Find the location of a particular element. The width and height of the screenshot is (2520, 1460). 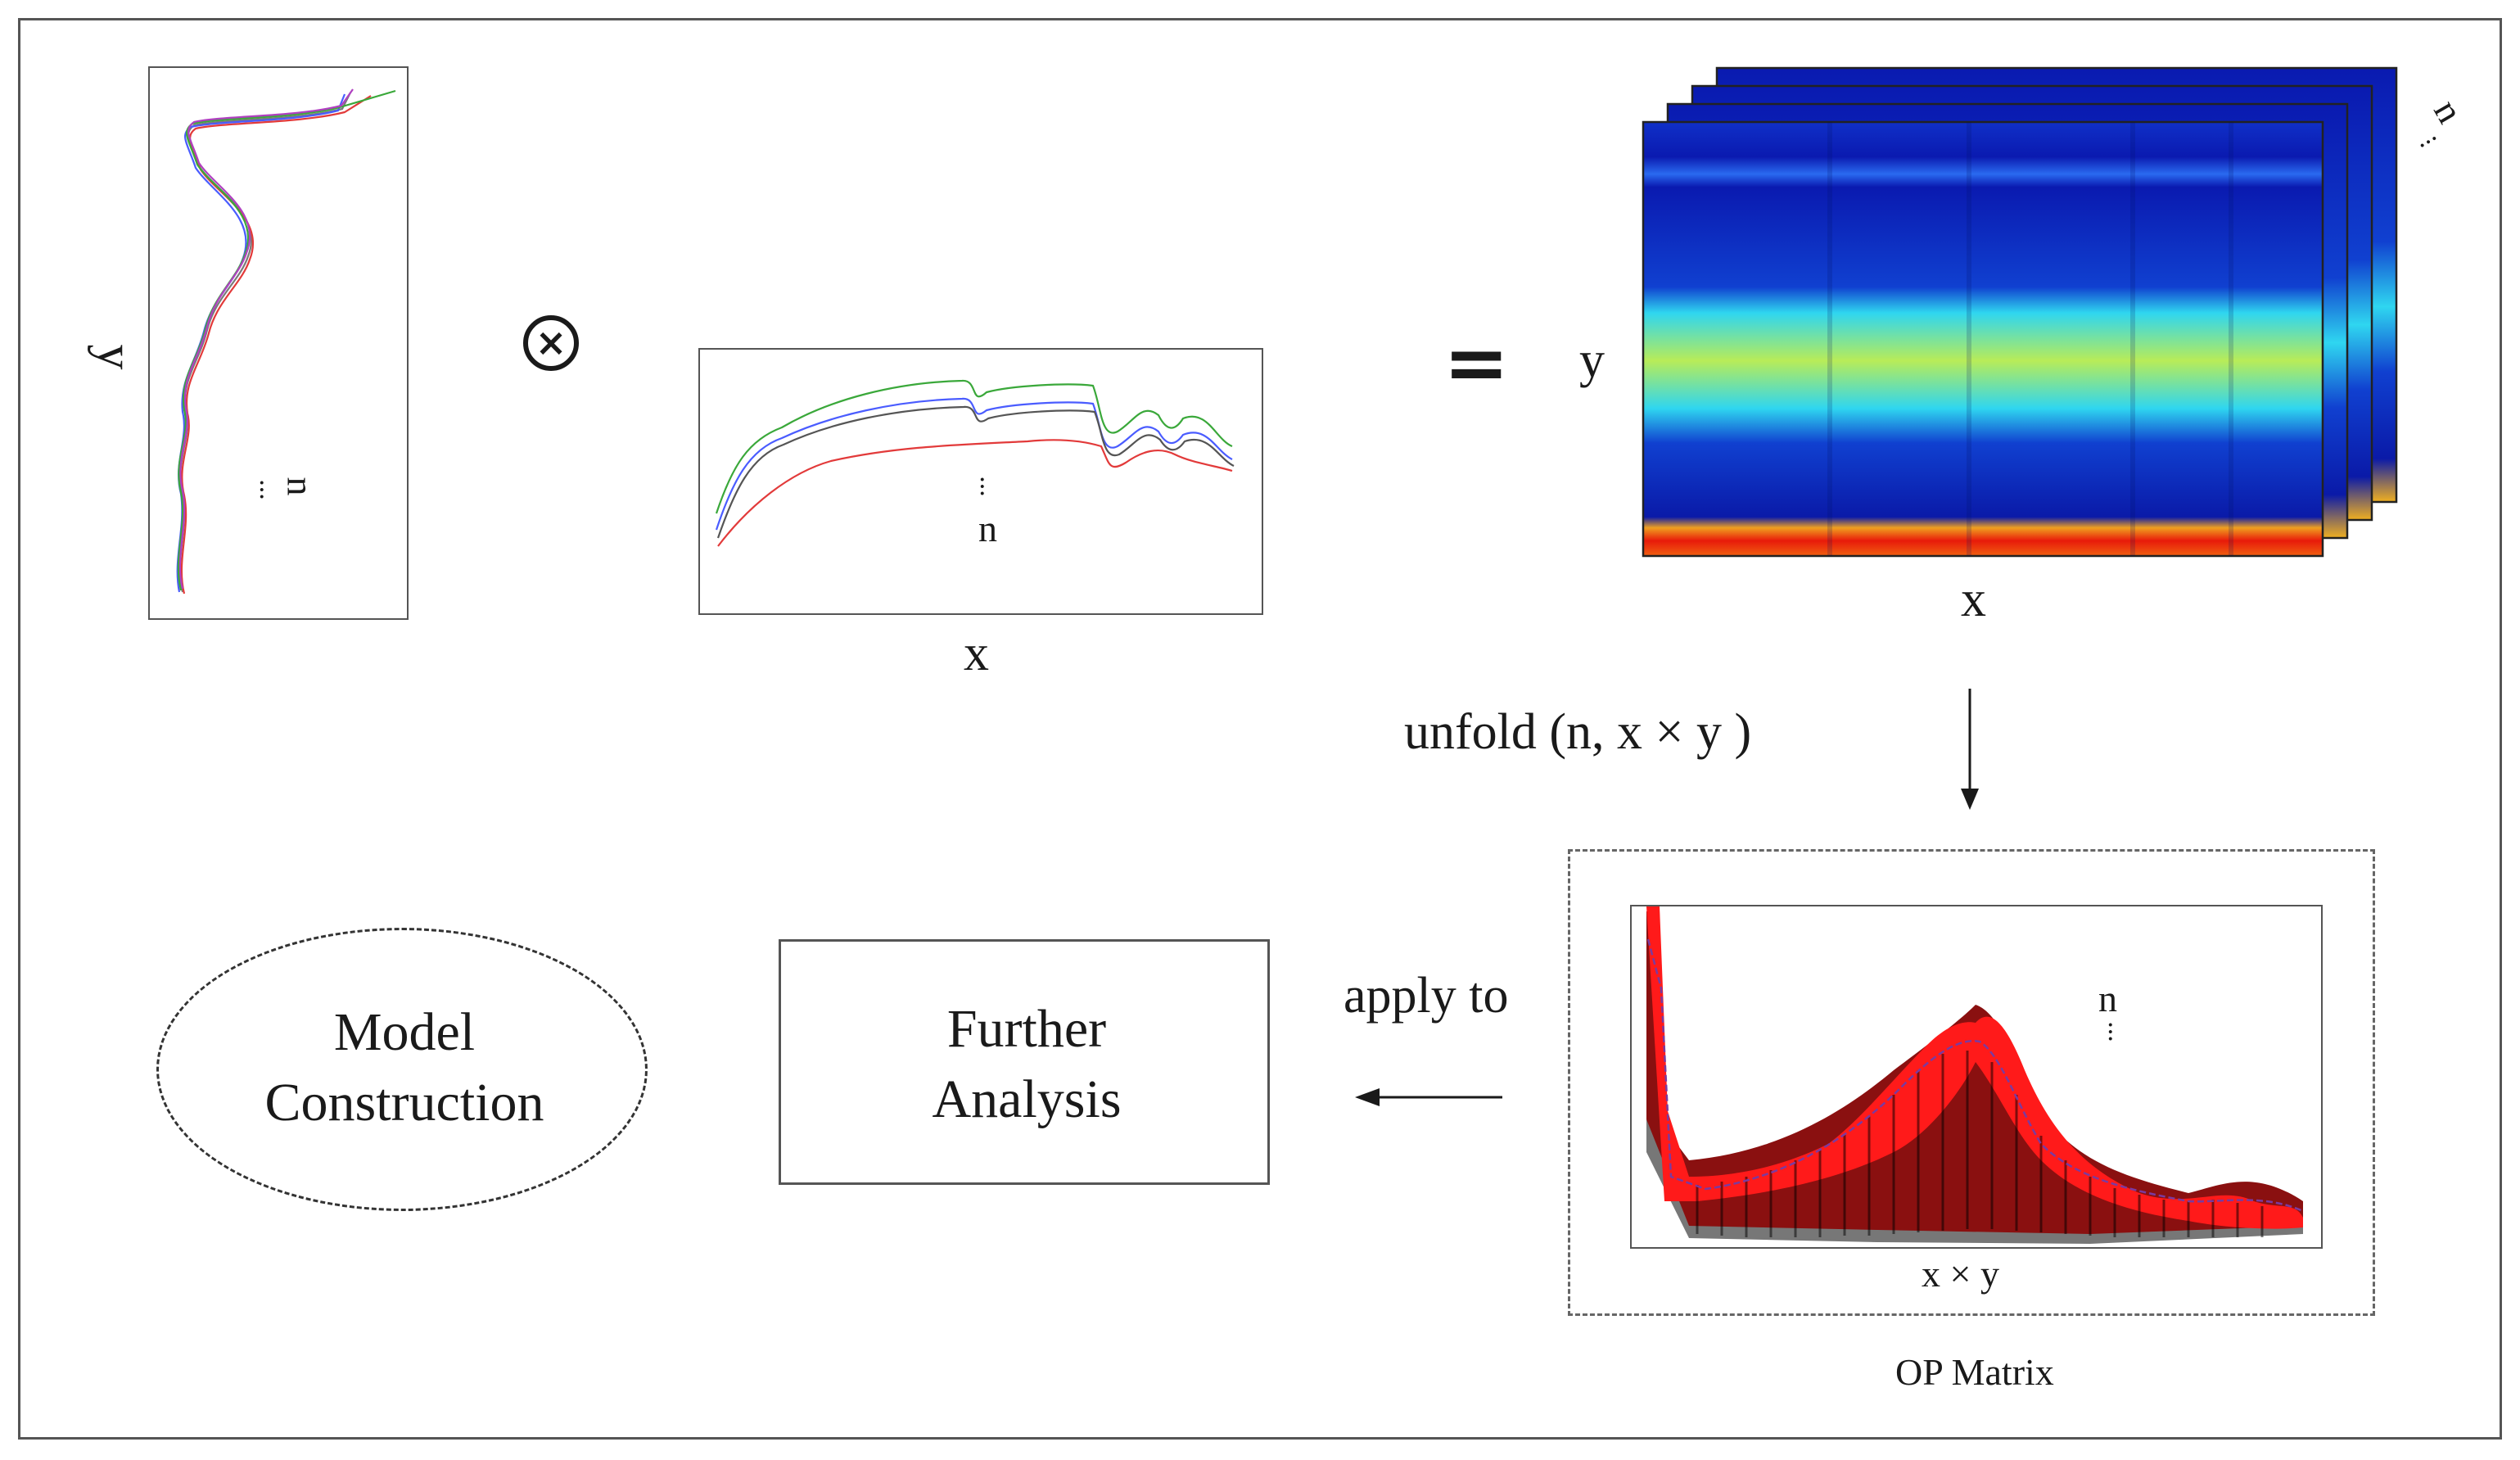

x-spectra-panel: ... n is located at coordinates (981, 481).